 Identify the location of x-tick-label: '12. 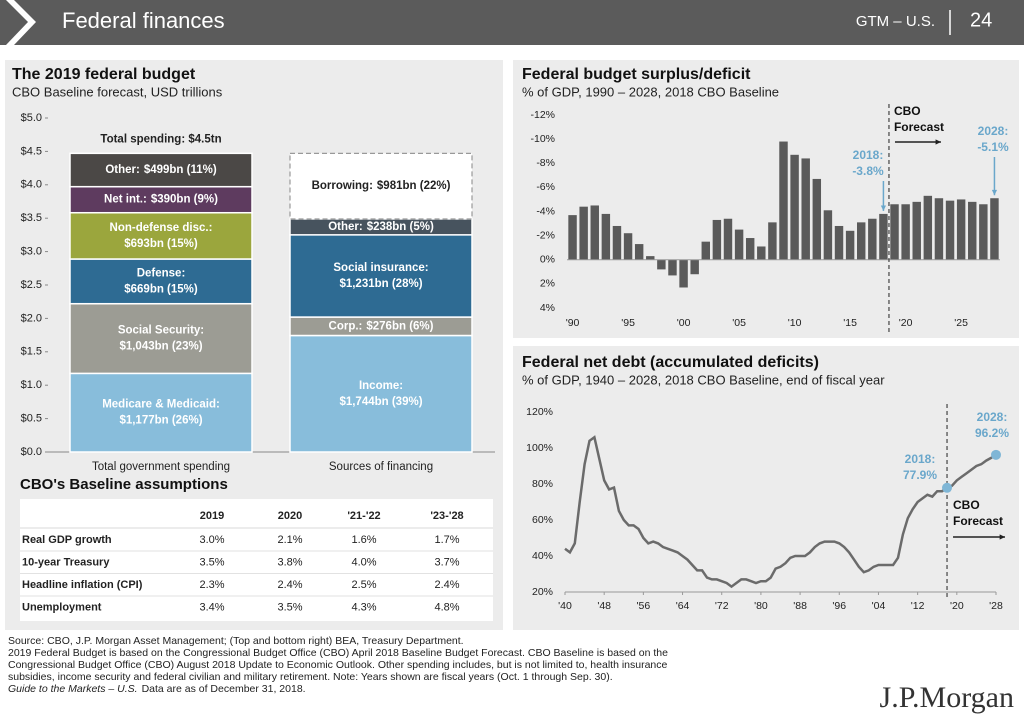
(918, 606).